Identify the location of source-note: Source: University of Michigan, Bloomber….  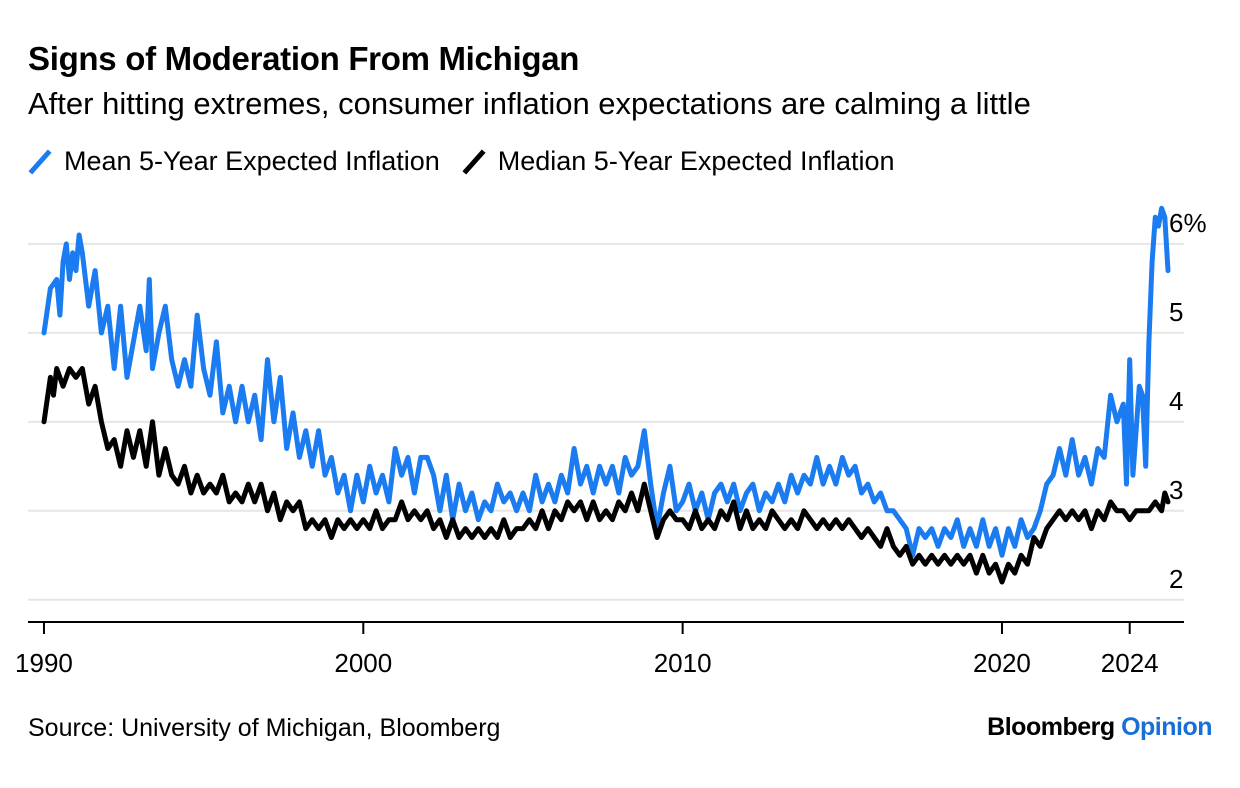
(264, 728).